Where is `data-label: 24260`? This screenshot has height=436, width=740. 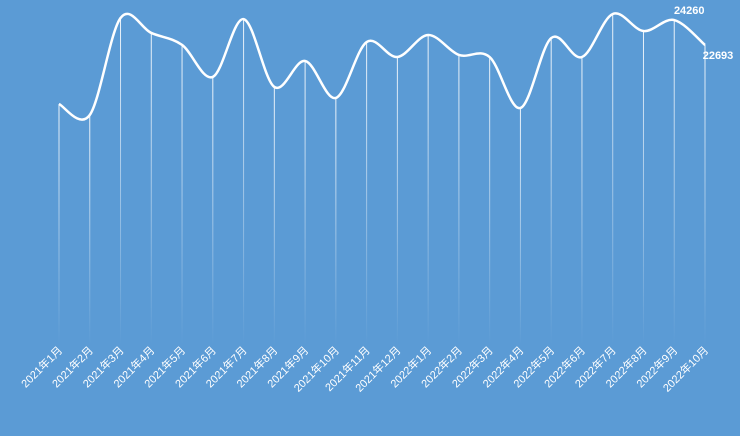 data-label: 24260 is located at coordinates (689, 11).